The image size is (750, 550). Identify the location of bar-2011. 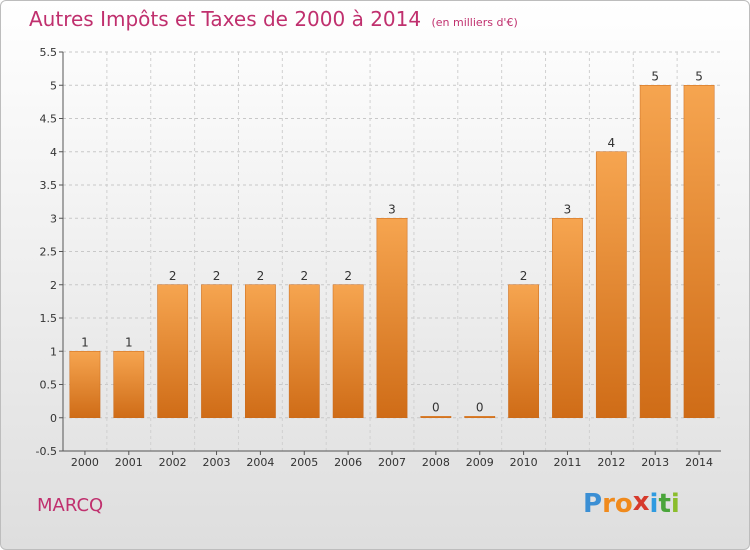
(567, 318).